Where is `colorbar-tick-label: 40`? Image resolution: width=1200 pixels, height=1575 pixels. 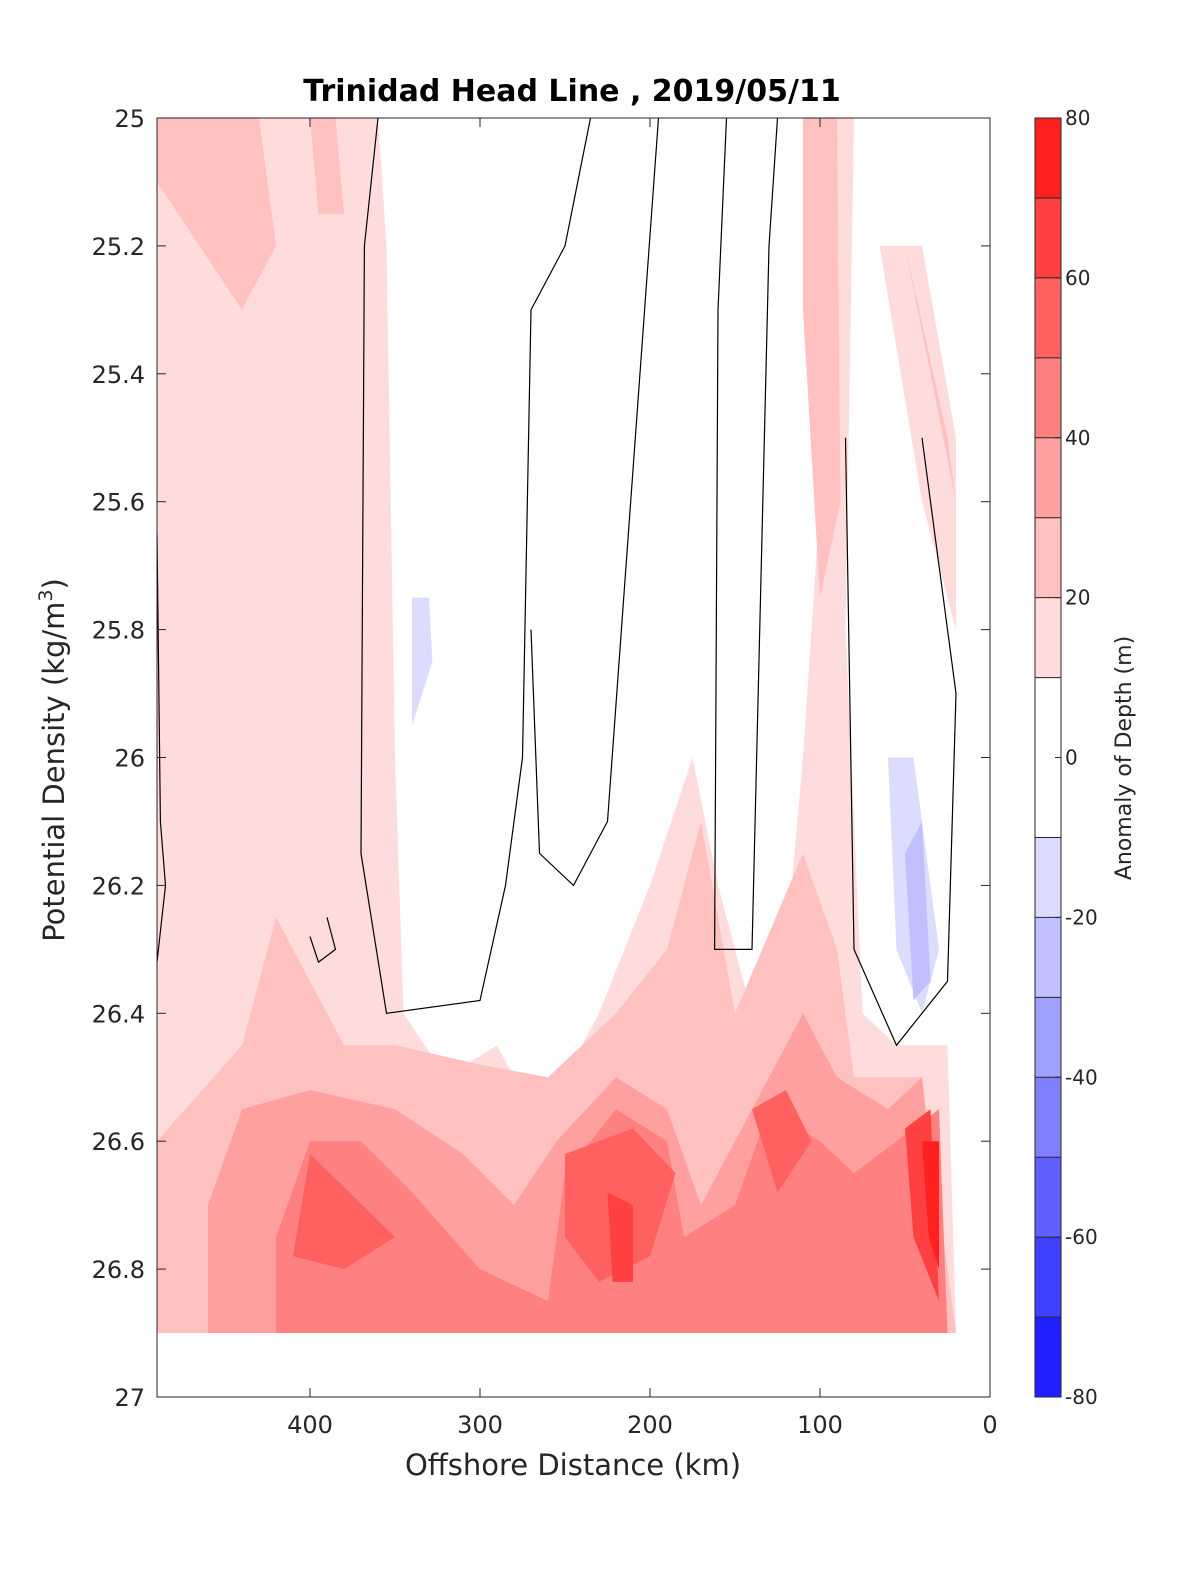 colorbar-tick-label: 40 is located at coordinates (1077, 438).